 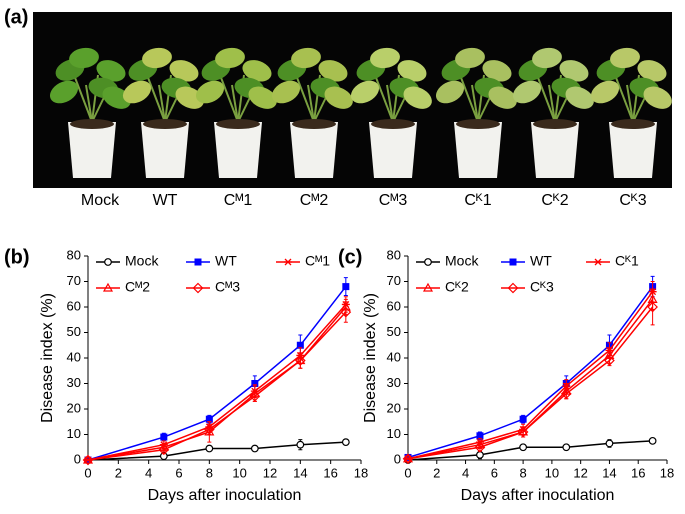 What do you see at coordinates (142, 261) in the screenshot?
I see `legend-label: Mock` at bounding box center [142, 261].